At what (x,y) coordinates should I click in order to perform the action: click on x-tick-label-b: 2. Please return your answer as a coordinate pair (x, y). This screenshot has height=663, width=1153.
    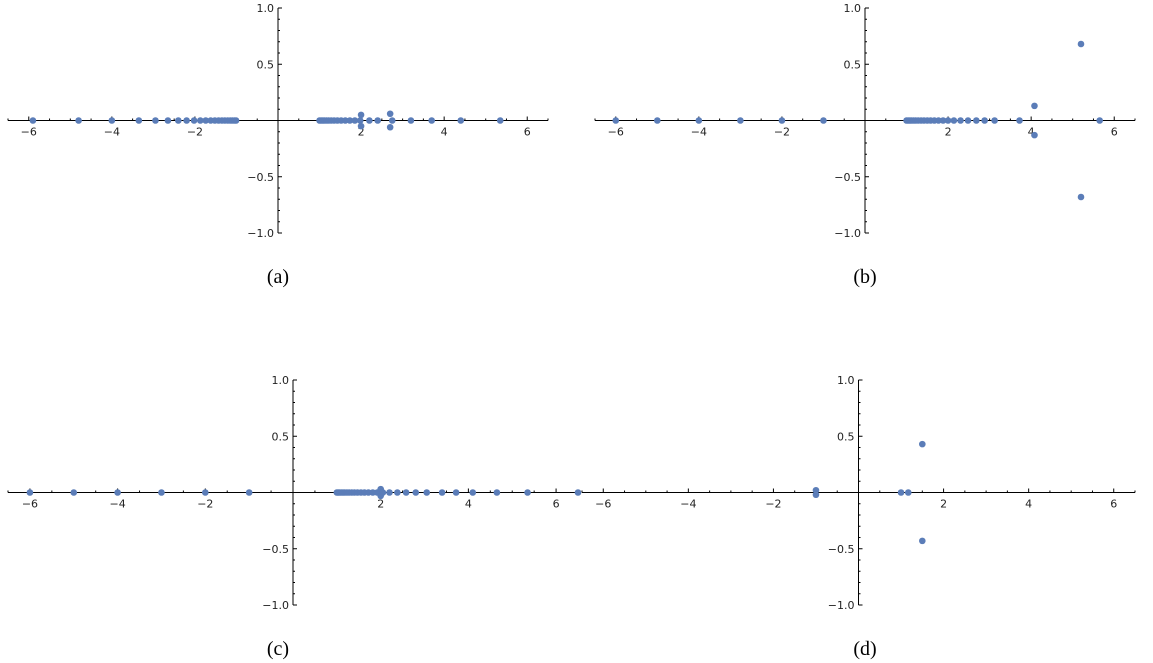
    Looking at the image, I should click on (948, 132).